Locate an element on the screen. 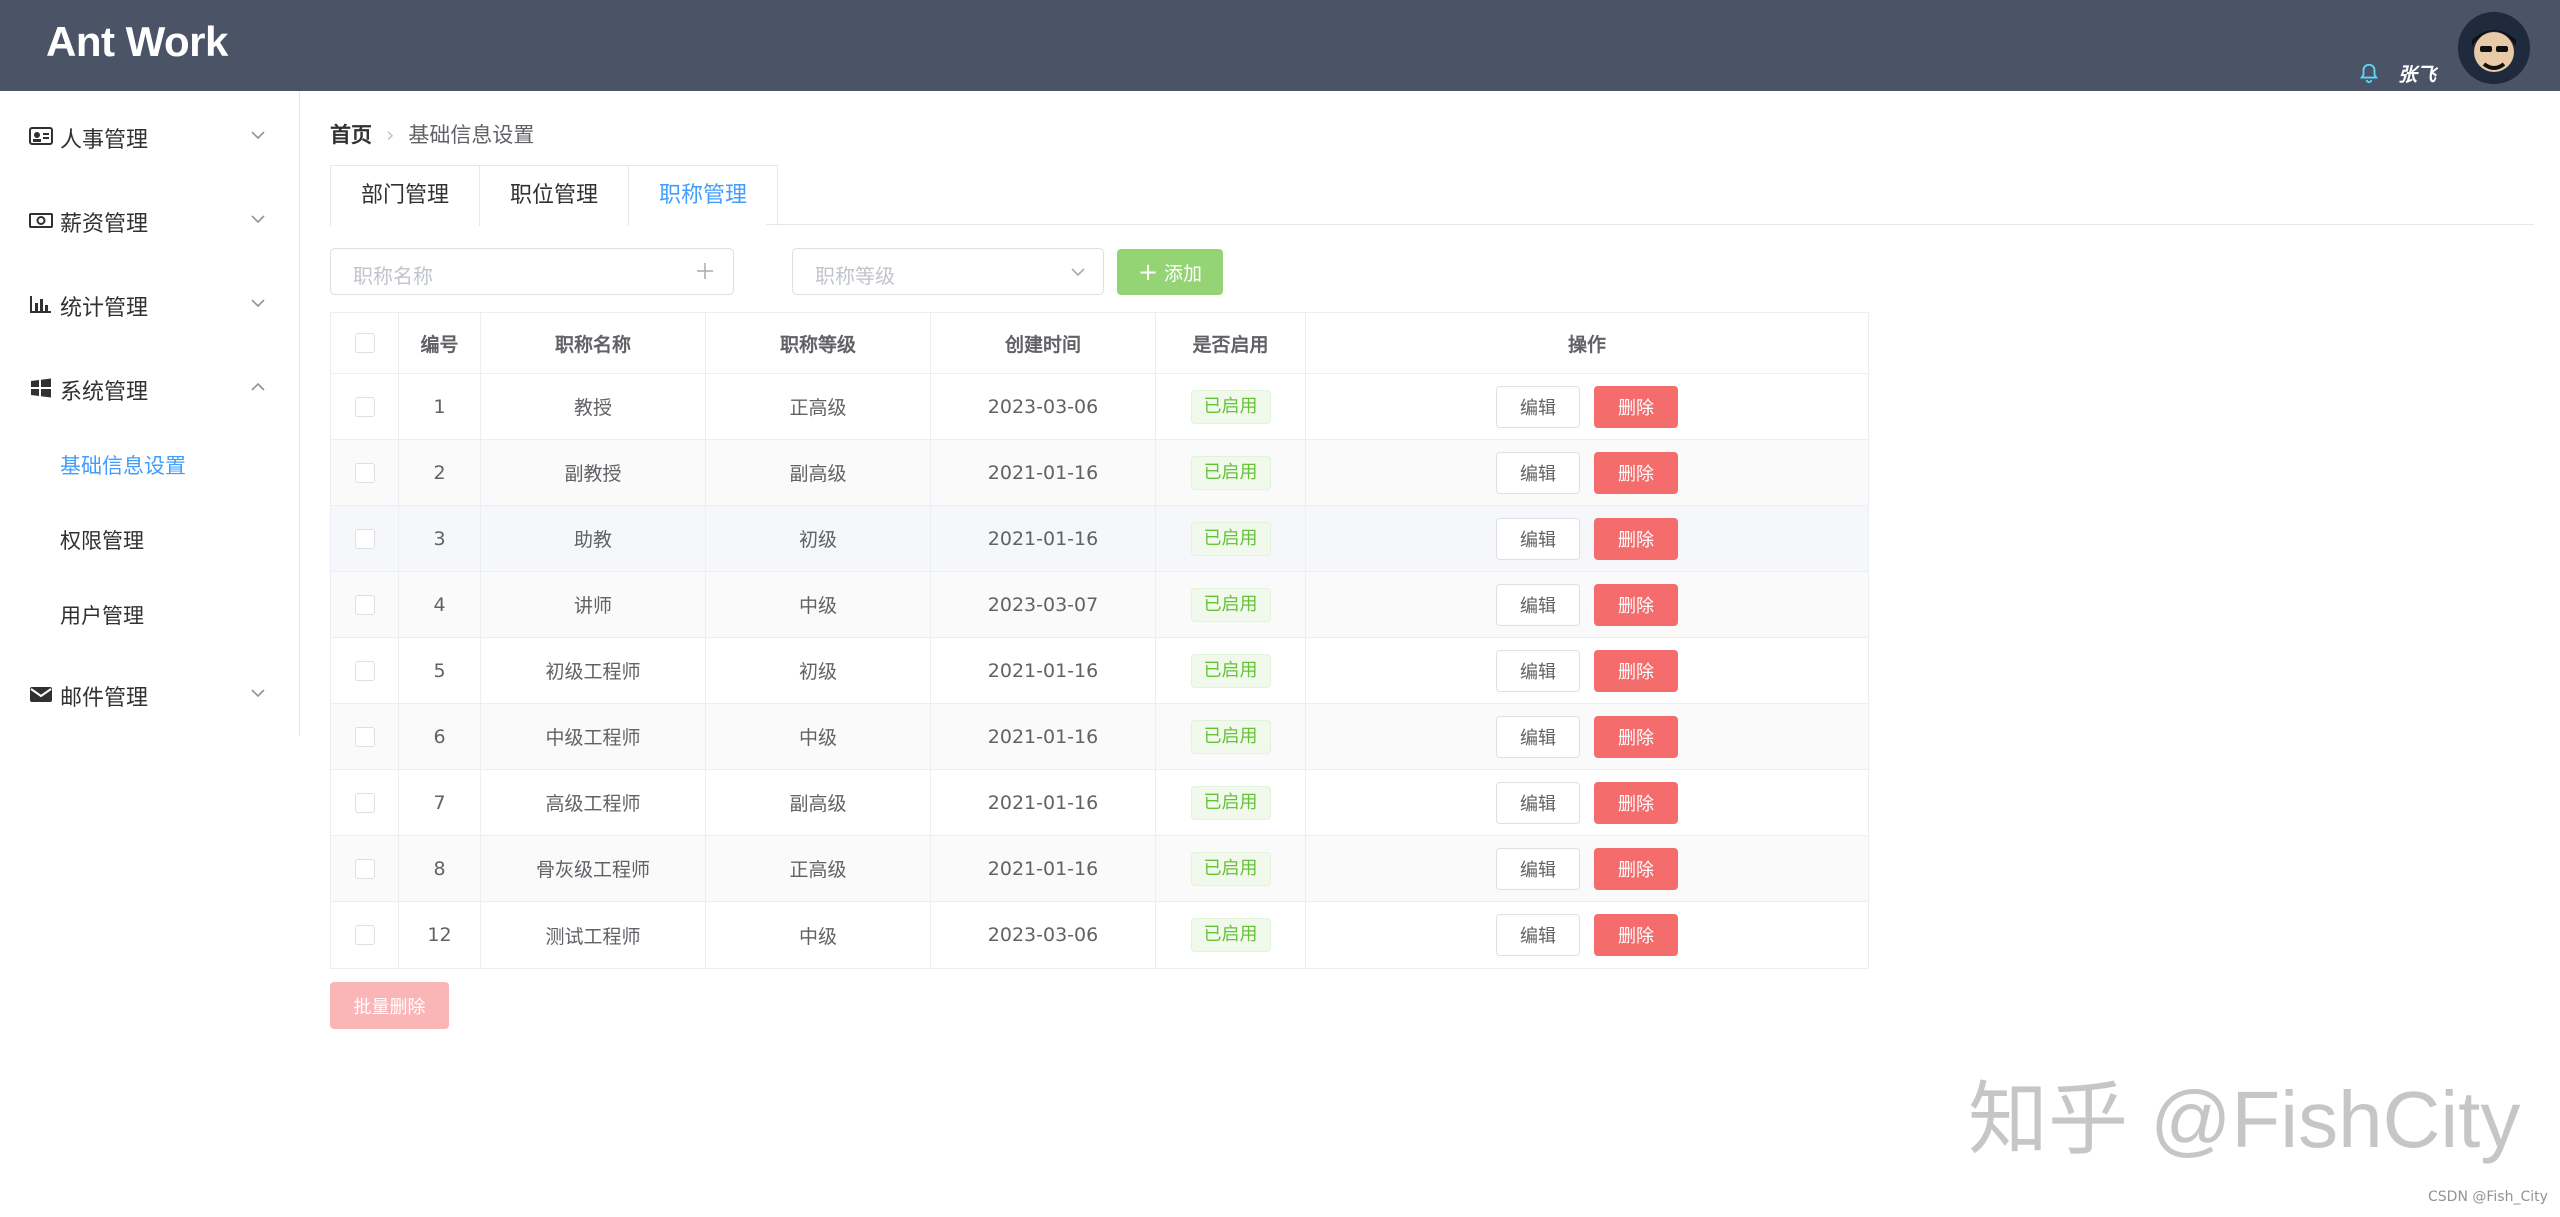 This screenshot has height=1217, width=2560. envelope-icon is located at coordinates (41, 694).